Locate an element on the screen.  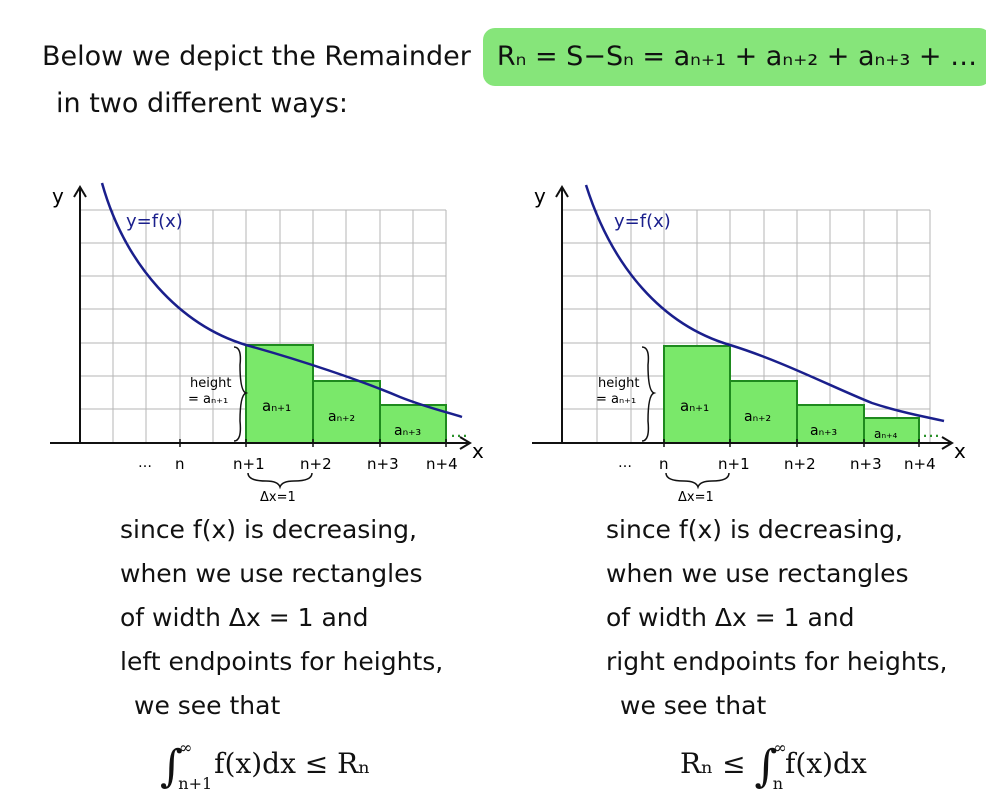
caption-line: left endpoints for heights, is located at coordinates (282, 661).